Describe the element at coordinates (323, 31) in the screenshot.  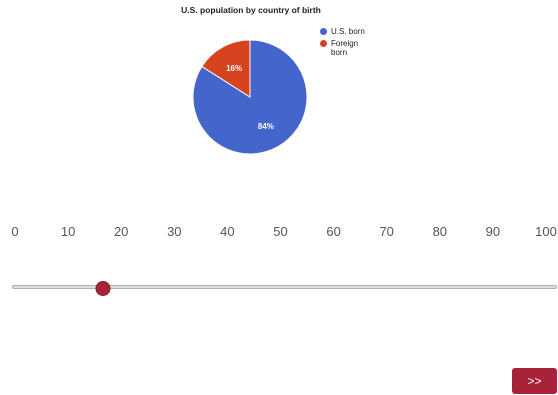
I see `legend-swatch-us-born` at that location.